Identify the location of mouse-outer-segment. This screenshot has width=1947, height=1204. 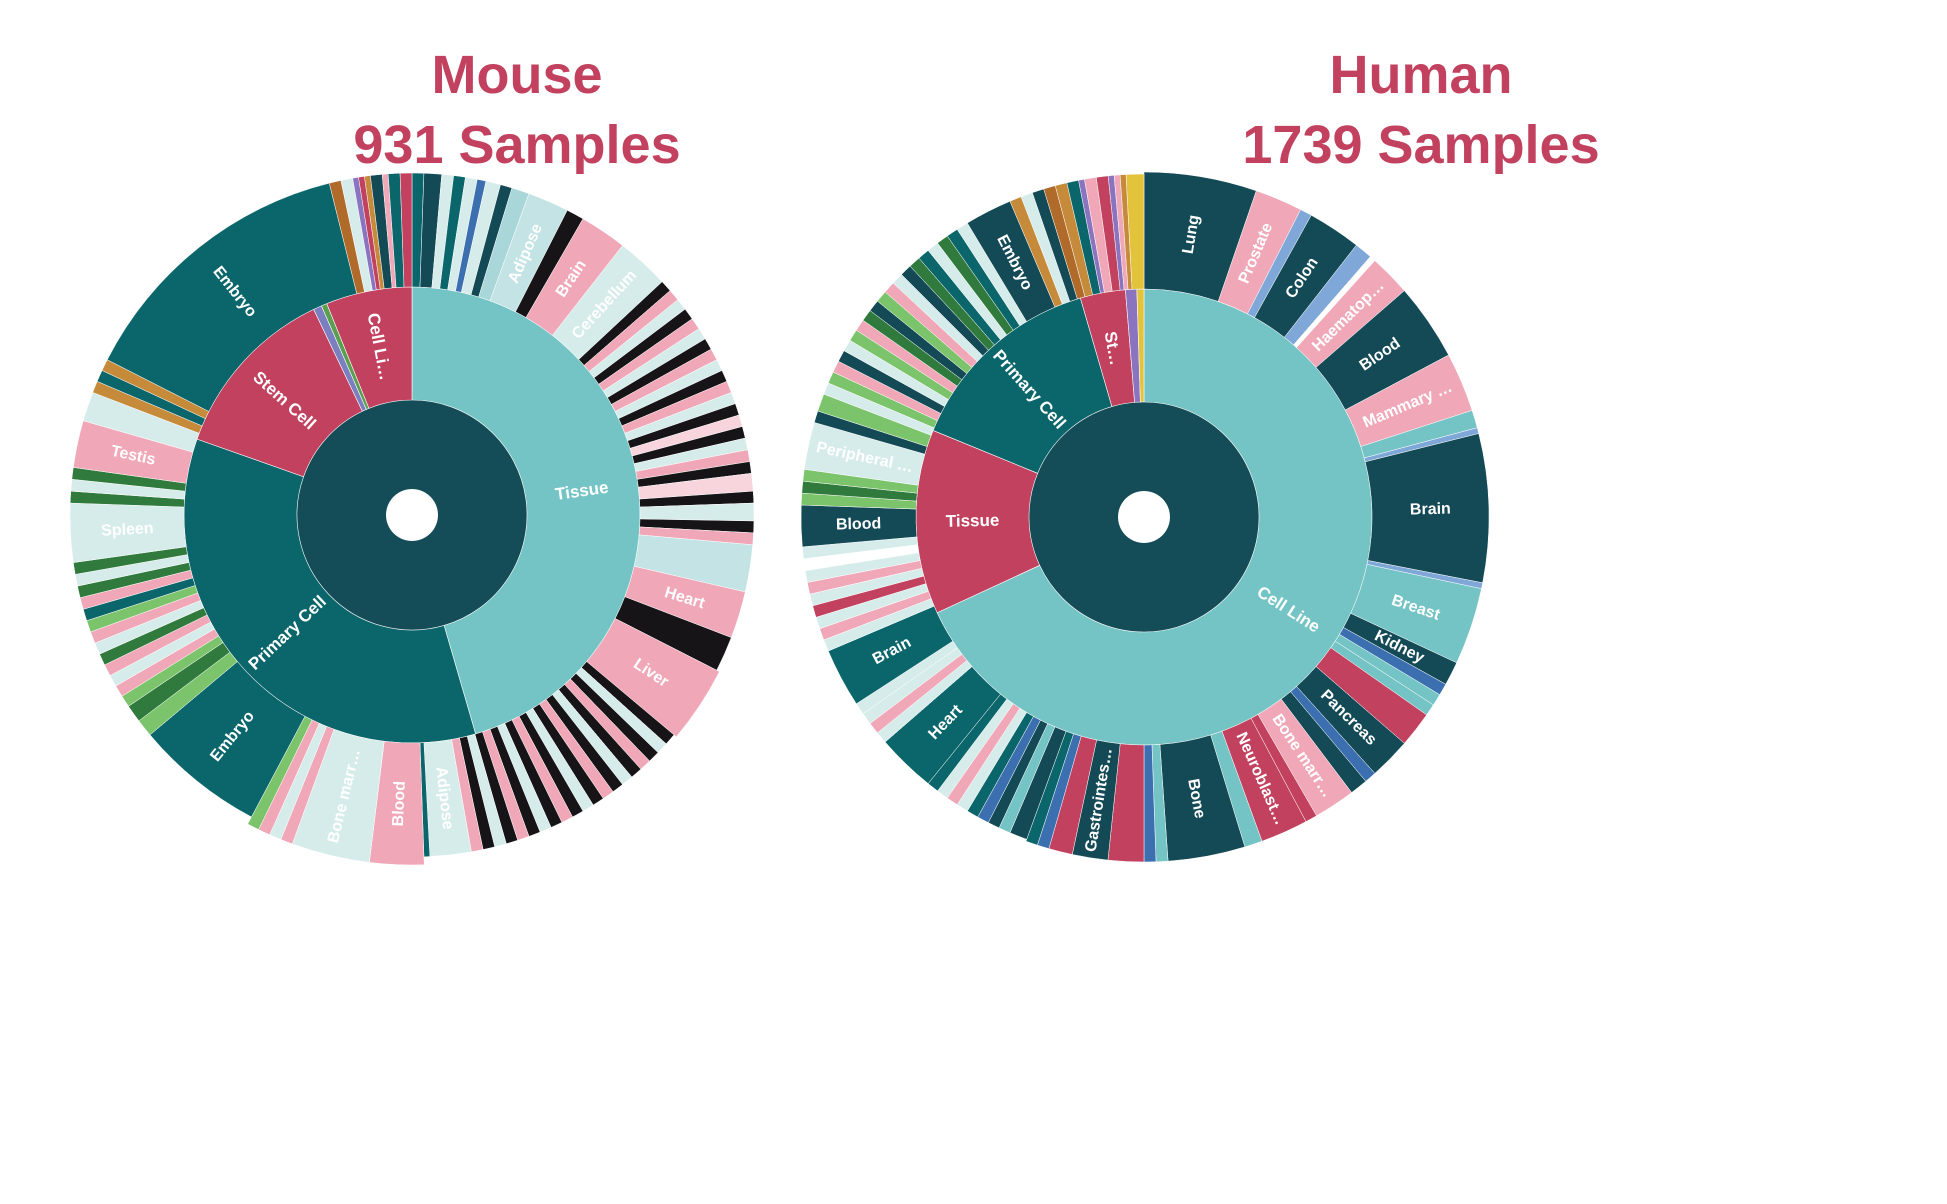
(406, 230).